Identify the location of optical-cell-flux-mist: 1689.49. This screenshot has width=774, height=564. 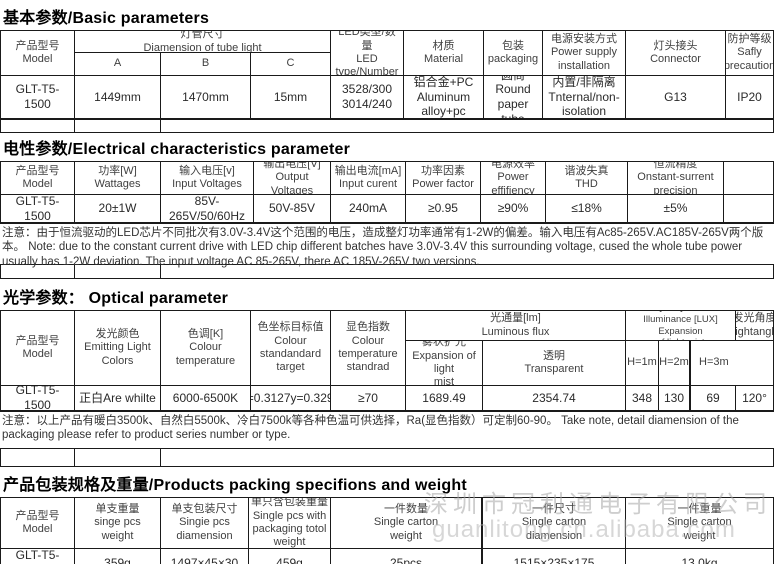
(444, 398).